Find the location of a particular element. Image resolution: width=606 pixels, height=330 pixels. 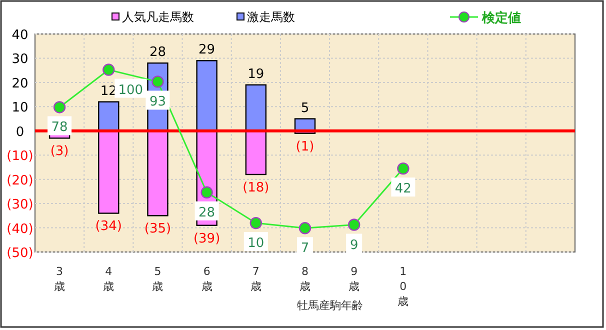

x-tick-label: 10歳 is located at coordinates (403, 286).